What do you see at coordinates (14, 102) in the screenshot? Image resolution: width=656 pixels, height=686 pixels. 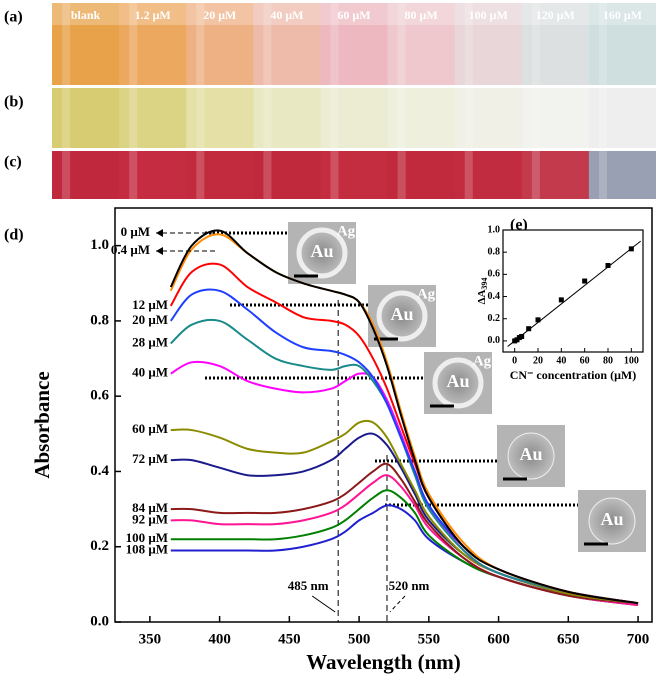 I see `panel-label: (b)` at bounding box center [14, 102].